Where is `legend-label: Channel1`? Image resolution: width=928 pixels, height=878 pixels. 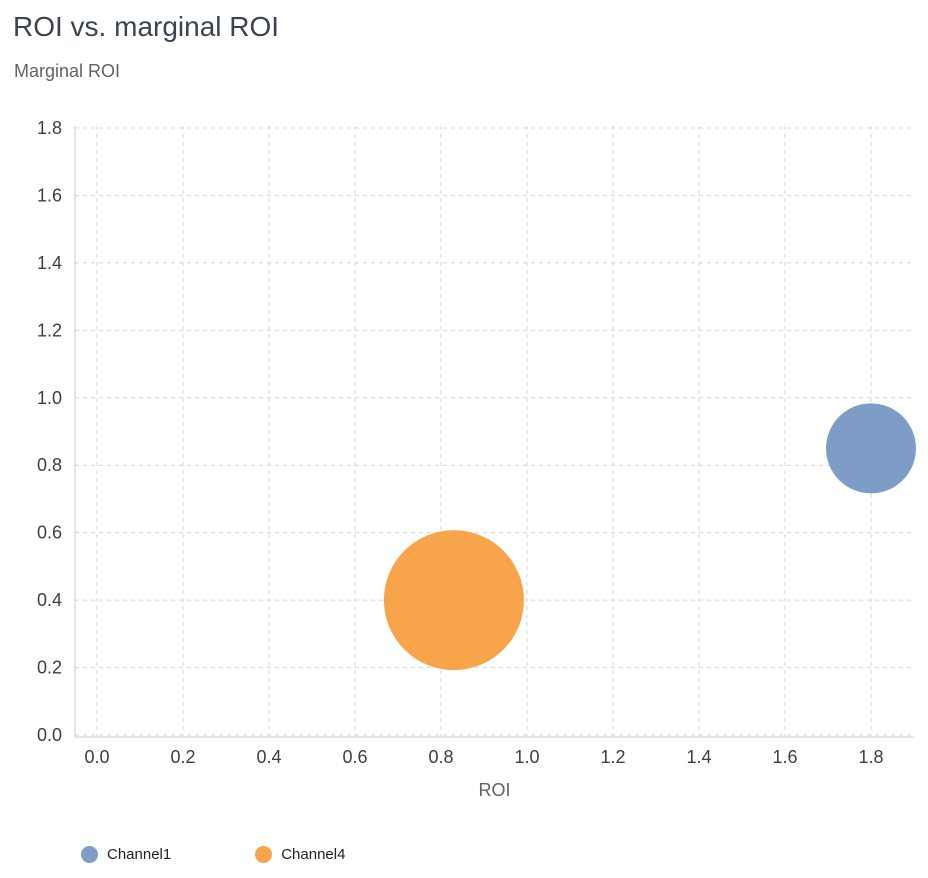
legend-label: Channel1 is located at coordinates (139, 854).